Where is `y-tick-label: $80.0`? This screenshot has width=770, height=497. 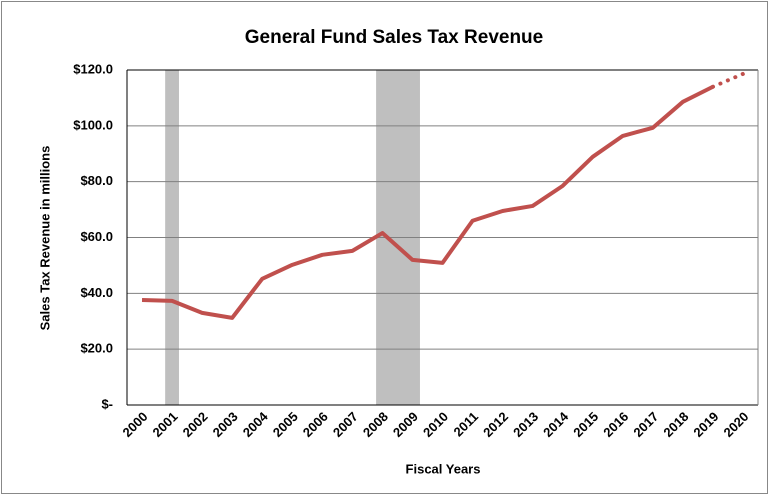
y-tick-label: $80.0 is located at coordinates (96, 180).